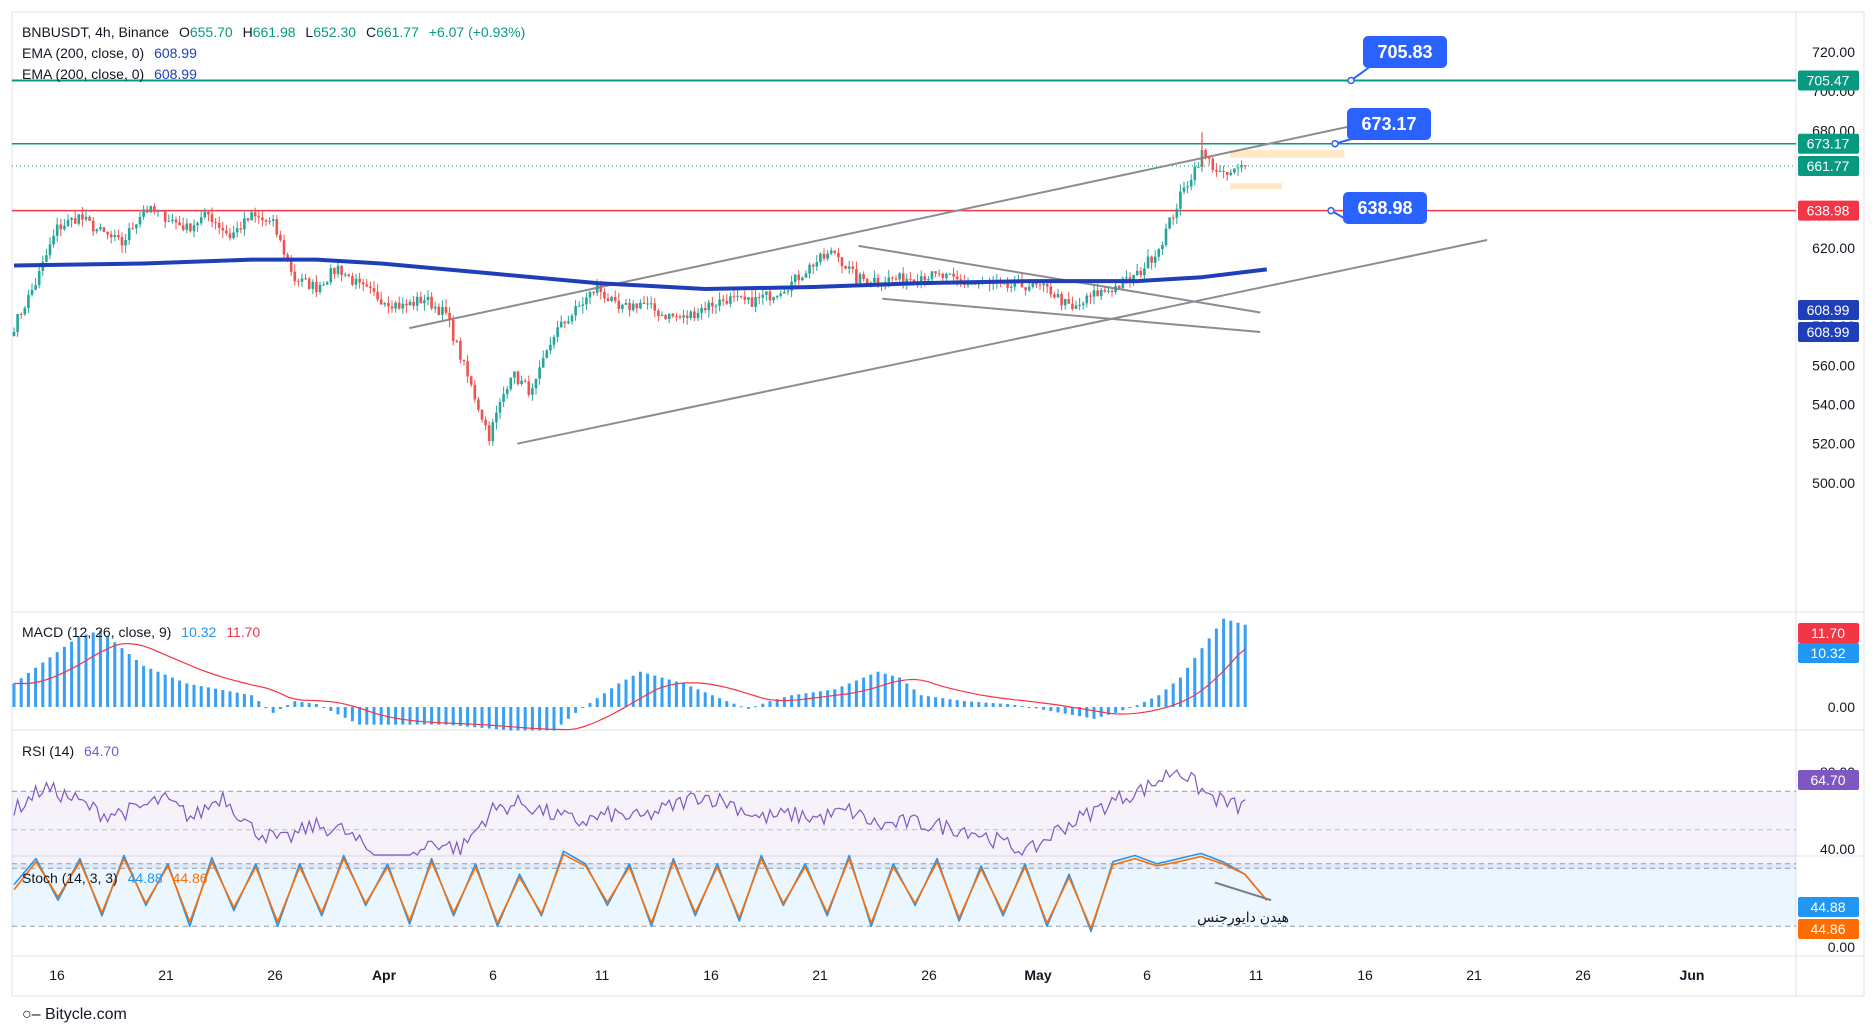  I want to click on y-tick-label: 540.00, so click(1833, 405).